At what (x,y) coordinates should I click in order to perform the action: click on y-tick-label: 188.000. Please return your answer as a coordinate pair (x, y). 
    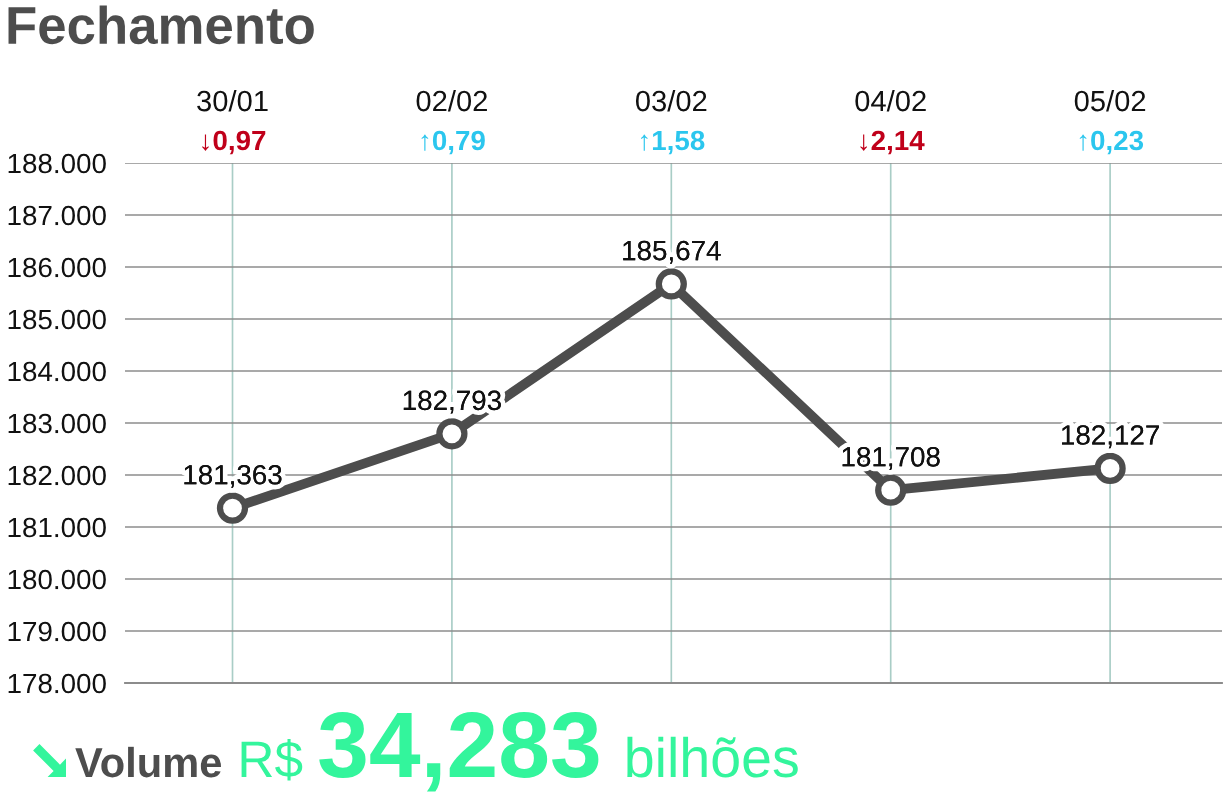
    Looking at the image, I should click on (57, 163).